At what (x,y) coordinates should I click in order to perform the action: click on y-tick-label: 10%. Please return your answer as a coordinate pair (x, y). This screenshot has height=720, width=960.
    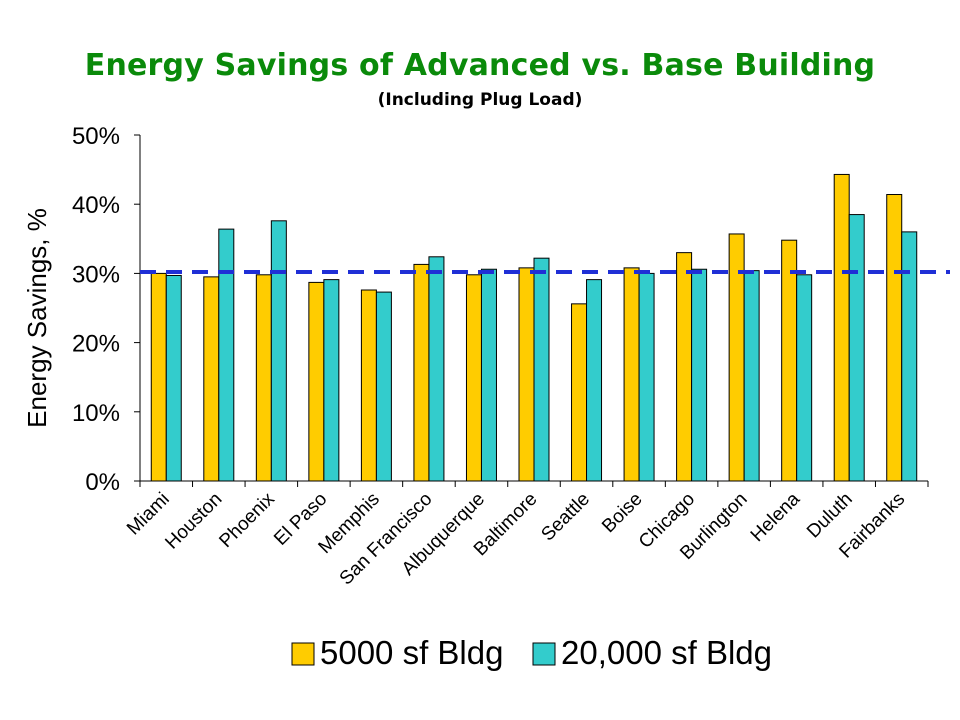
    Looking at the image, I should click on (96, 413).